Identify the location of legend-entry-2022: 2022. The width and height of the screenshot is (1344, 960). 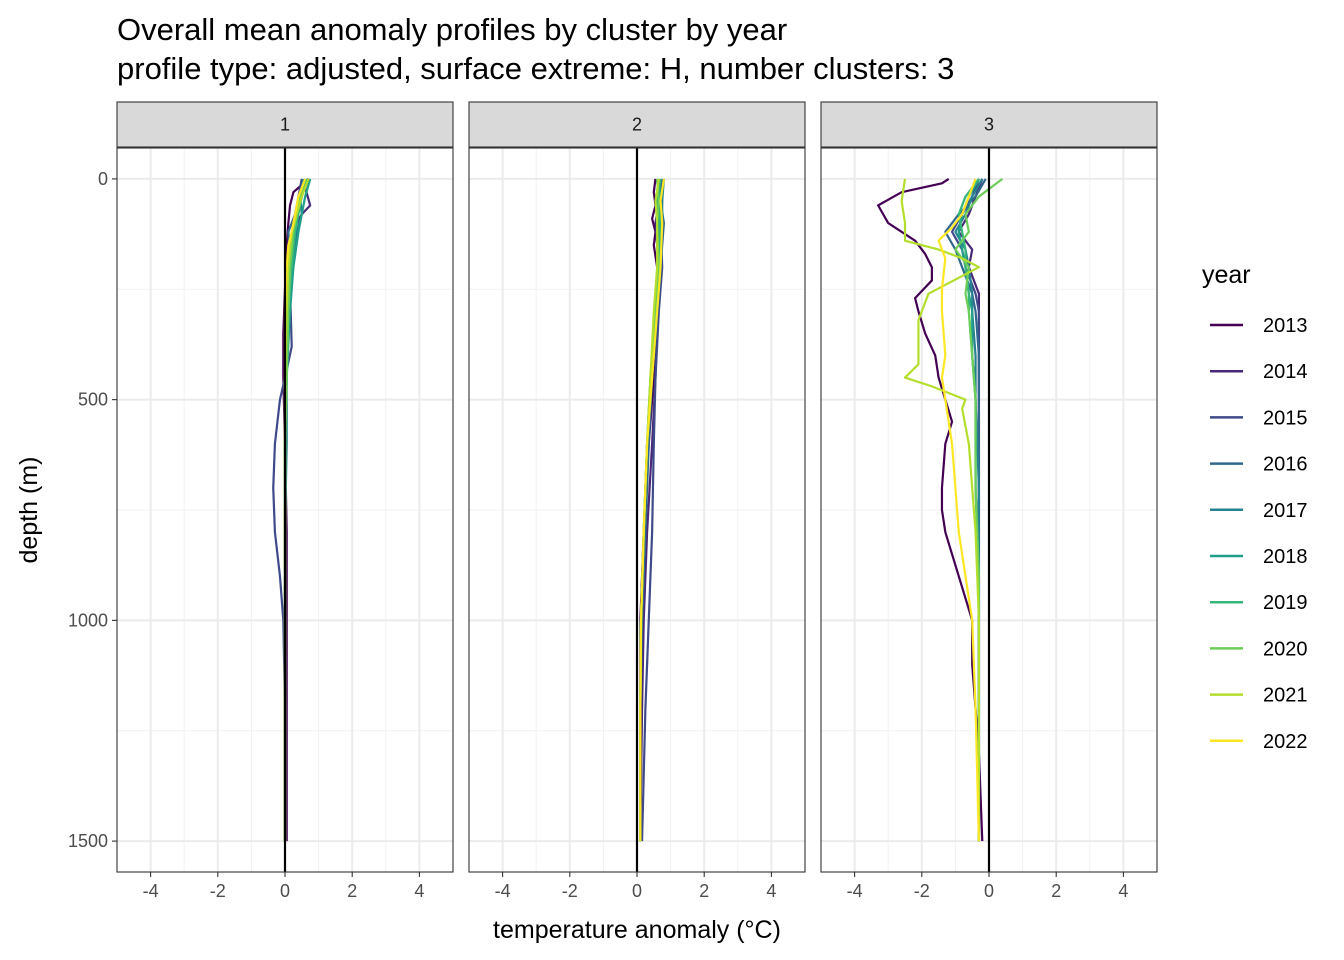
(1259, 742).